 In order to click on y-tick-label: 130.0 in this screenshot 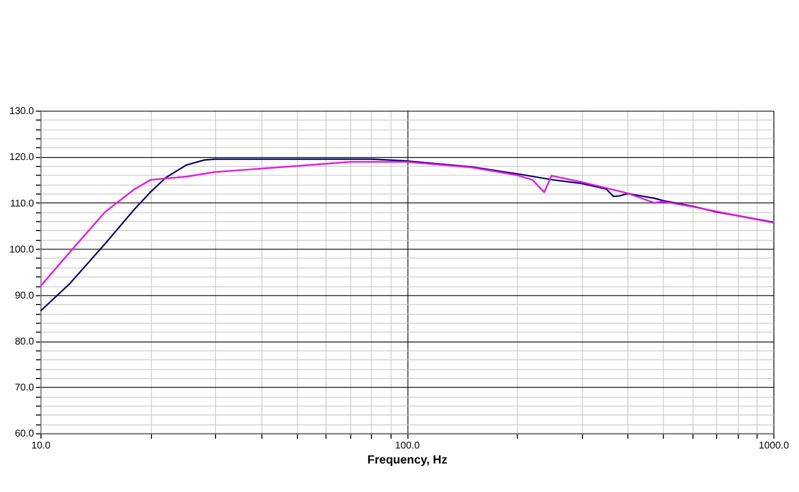, I will do `click(22, 112)`.